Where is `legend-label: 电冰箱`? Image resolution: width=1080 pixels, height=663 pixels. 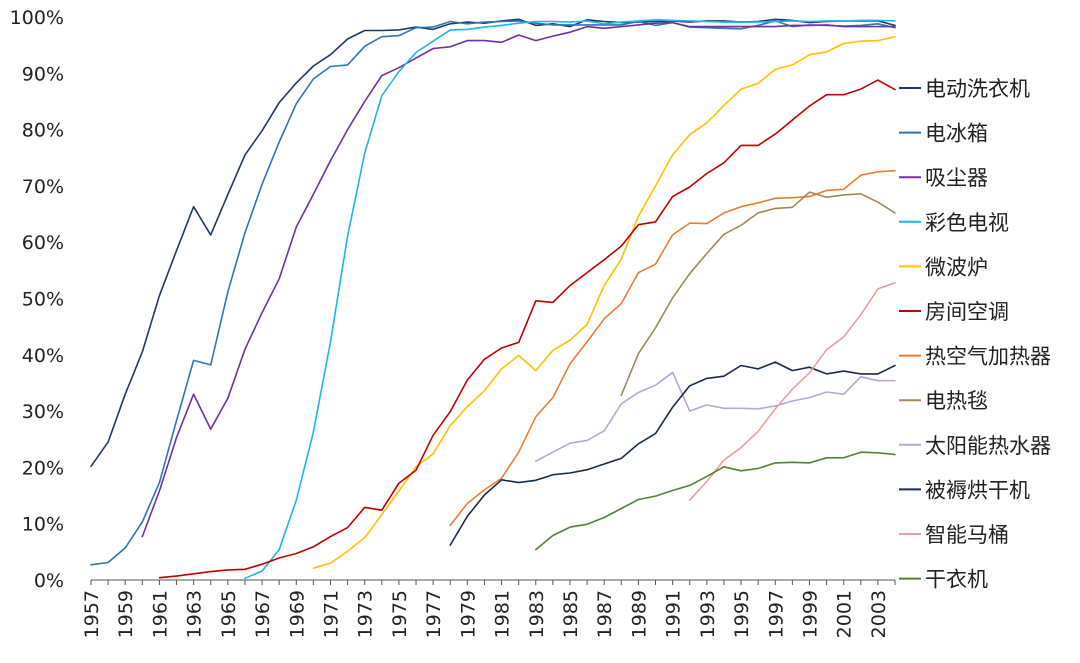
legend-label: 电冰箱 is located at coordinates (956, 134).